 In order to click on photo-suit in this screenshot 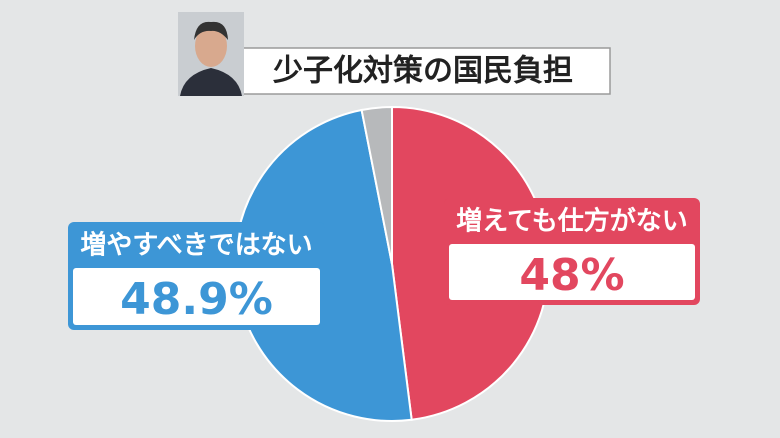, I will do `click(211, 82)`.